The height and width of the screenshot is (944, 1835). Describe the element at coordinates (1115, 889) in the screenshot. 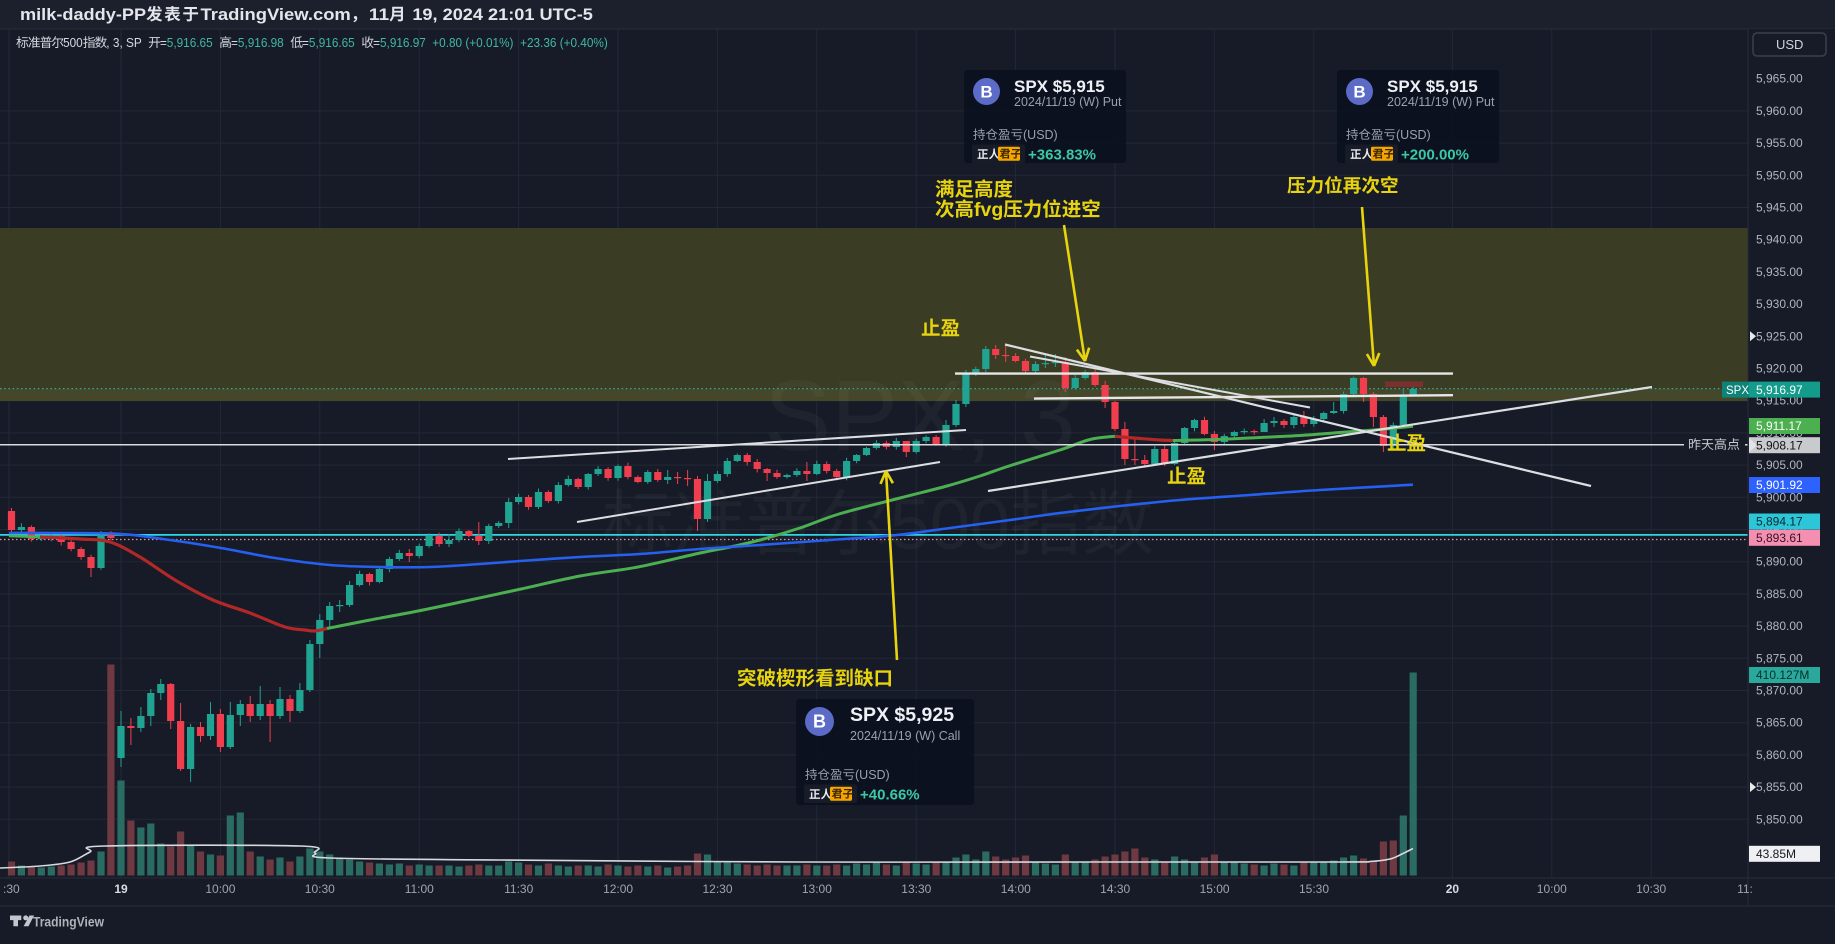

I see `svg-text: 14:30` at that location.